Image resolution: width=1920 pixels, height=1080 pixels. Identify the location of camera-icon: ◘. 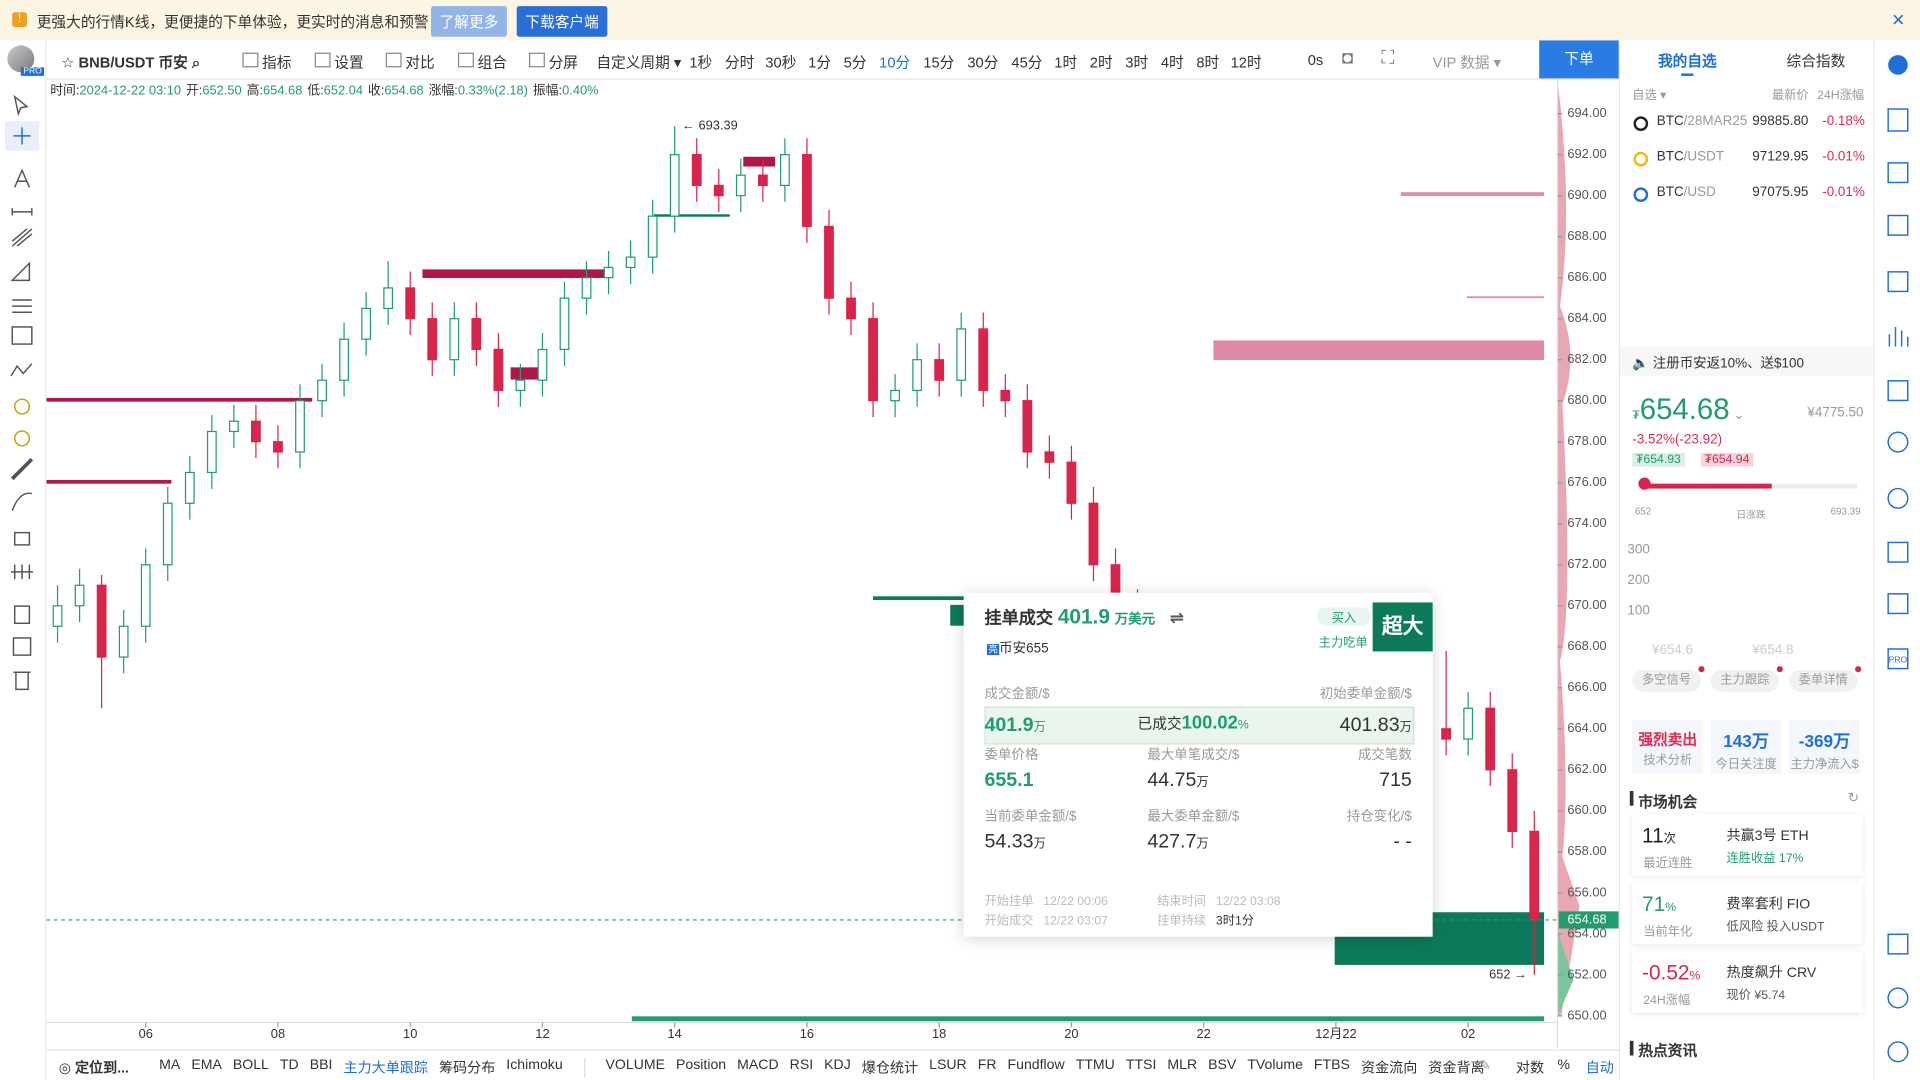
(1348, 58).